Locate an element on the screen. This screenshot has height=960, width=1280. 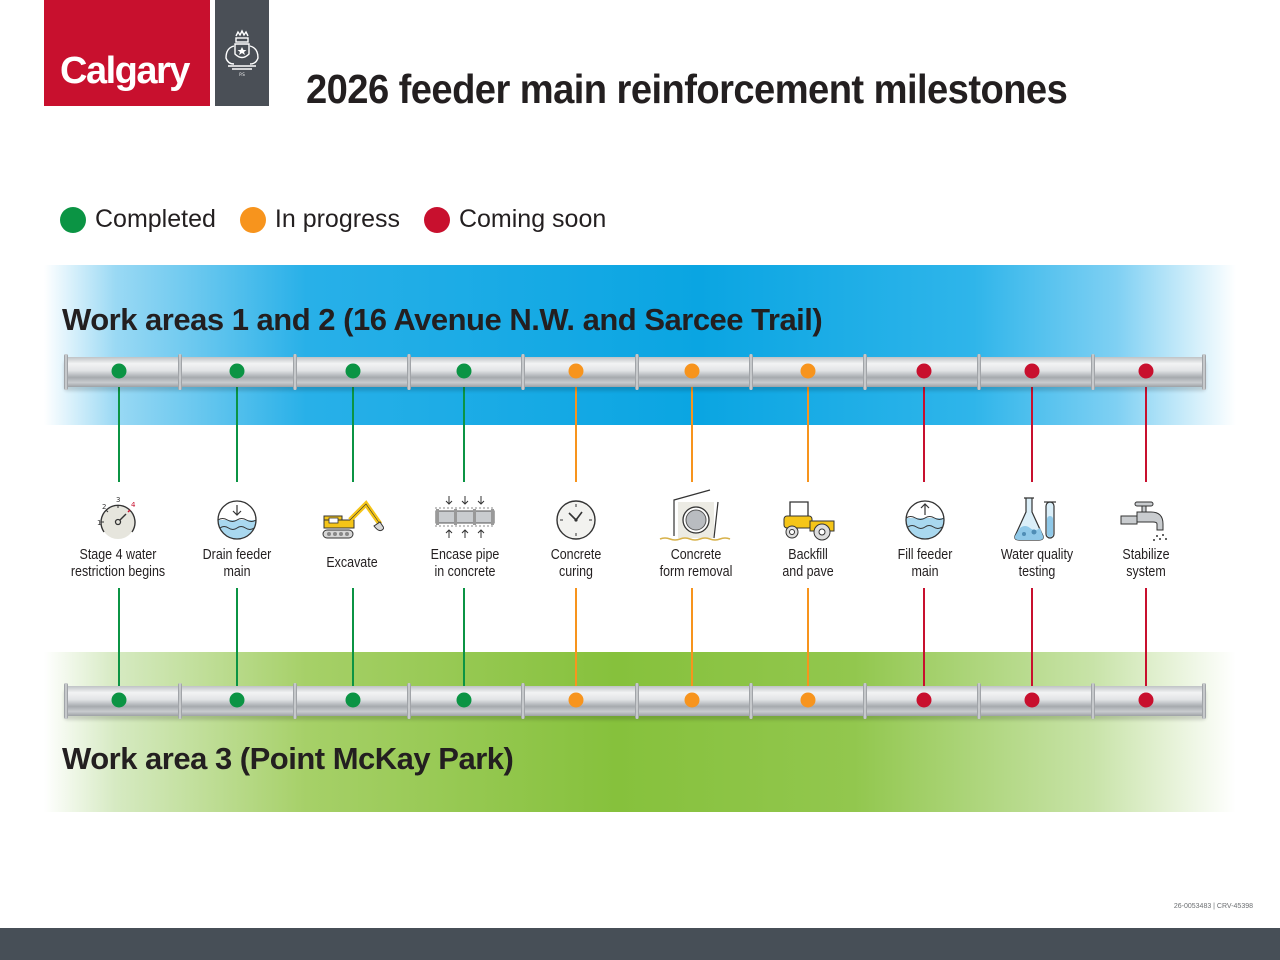
milestone-label: Stabilize system is located at coordinates (1146, 563).